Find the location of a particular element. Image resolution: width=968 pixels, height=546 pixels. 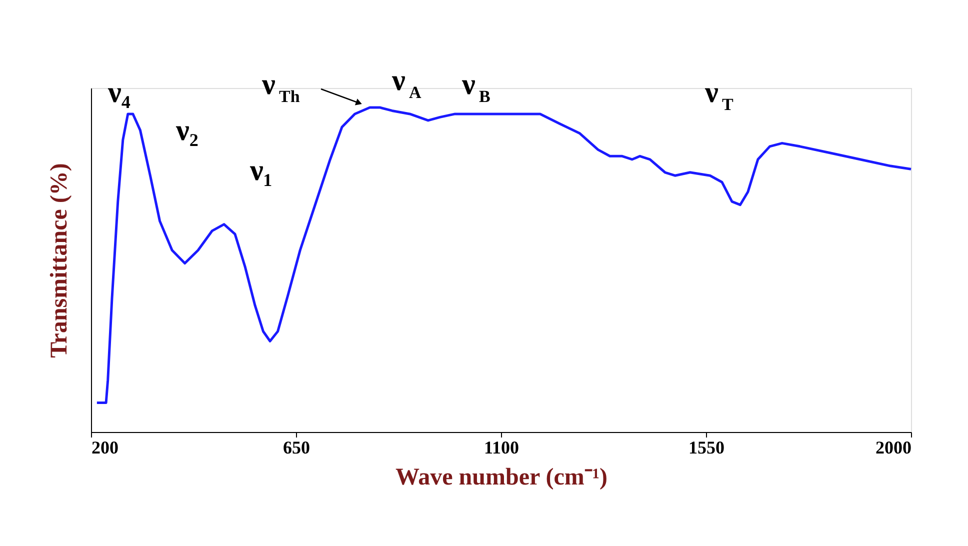

x-tick-label: 200 is located at coordinates (105, 448).